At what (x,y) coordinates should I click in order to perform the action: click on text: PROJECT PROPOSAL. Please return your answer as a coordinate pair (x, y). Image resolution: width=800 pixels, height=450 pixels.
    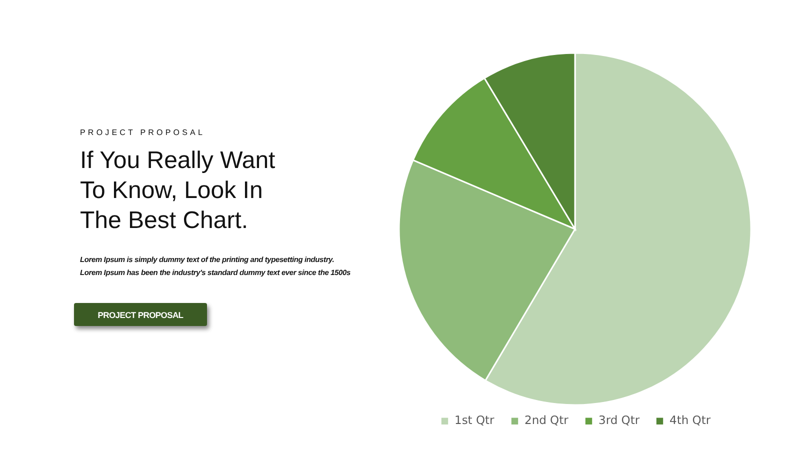
    Looking at the image, I should click on (143, 132).